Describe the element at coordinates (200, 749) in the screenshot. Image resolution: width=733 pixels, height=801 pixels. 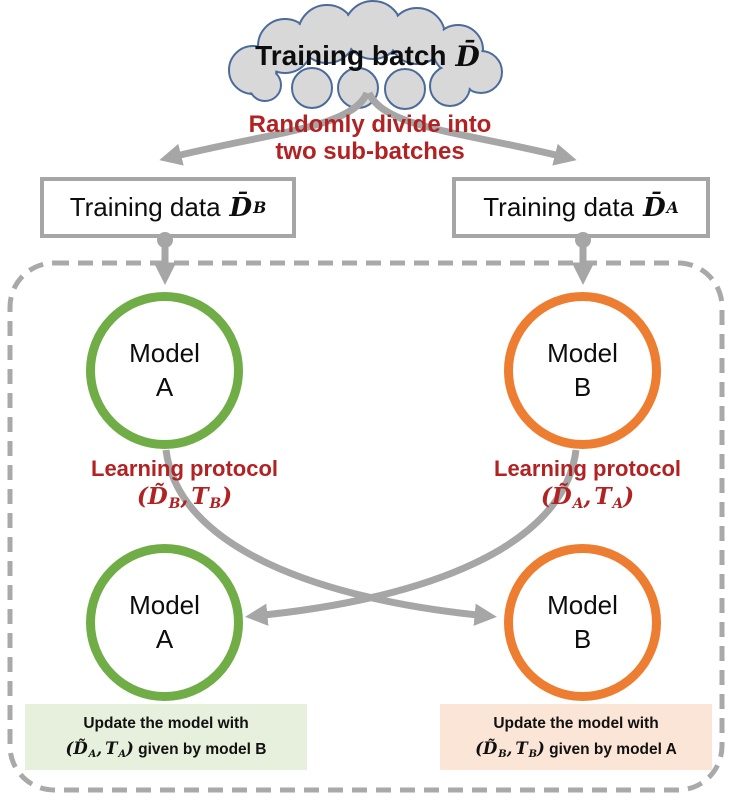
I see `update-suffix: given by model B` at that location.